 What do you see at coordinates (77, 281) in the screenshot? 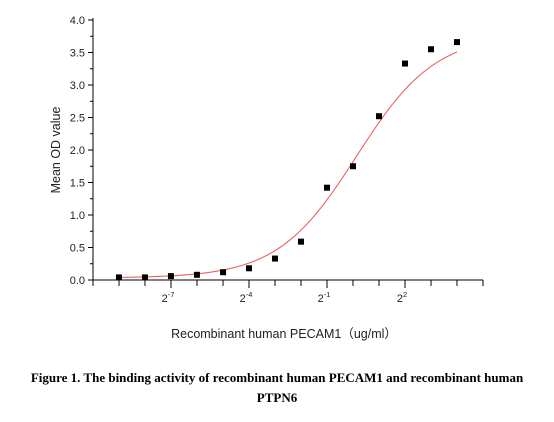
I see `y-tick-label: 0.0` at bounding box center [77, 281].